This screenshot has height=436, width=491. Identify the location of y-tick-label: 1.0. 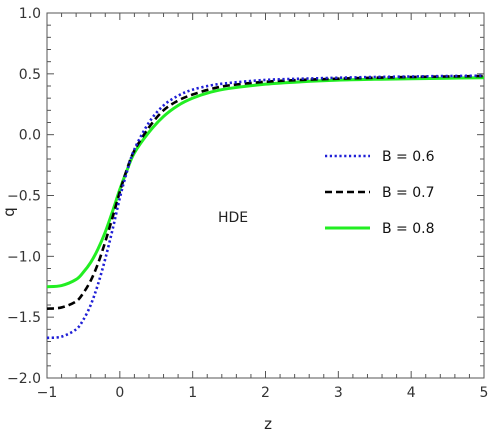
(30, 14).